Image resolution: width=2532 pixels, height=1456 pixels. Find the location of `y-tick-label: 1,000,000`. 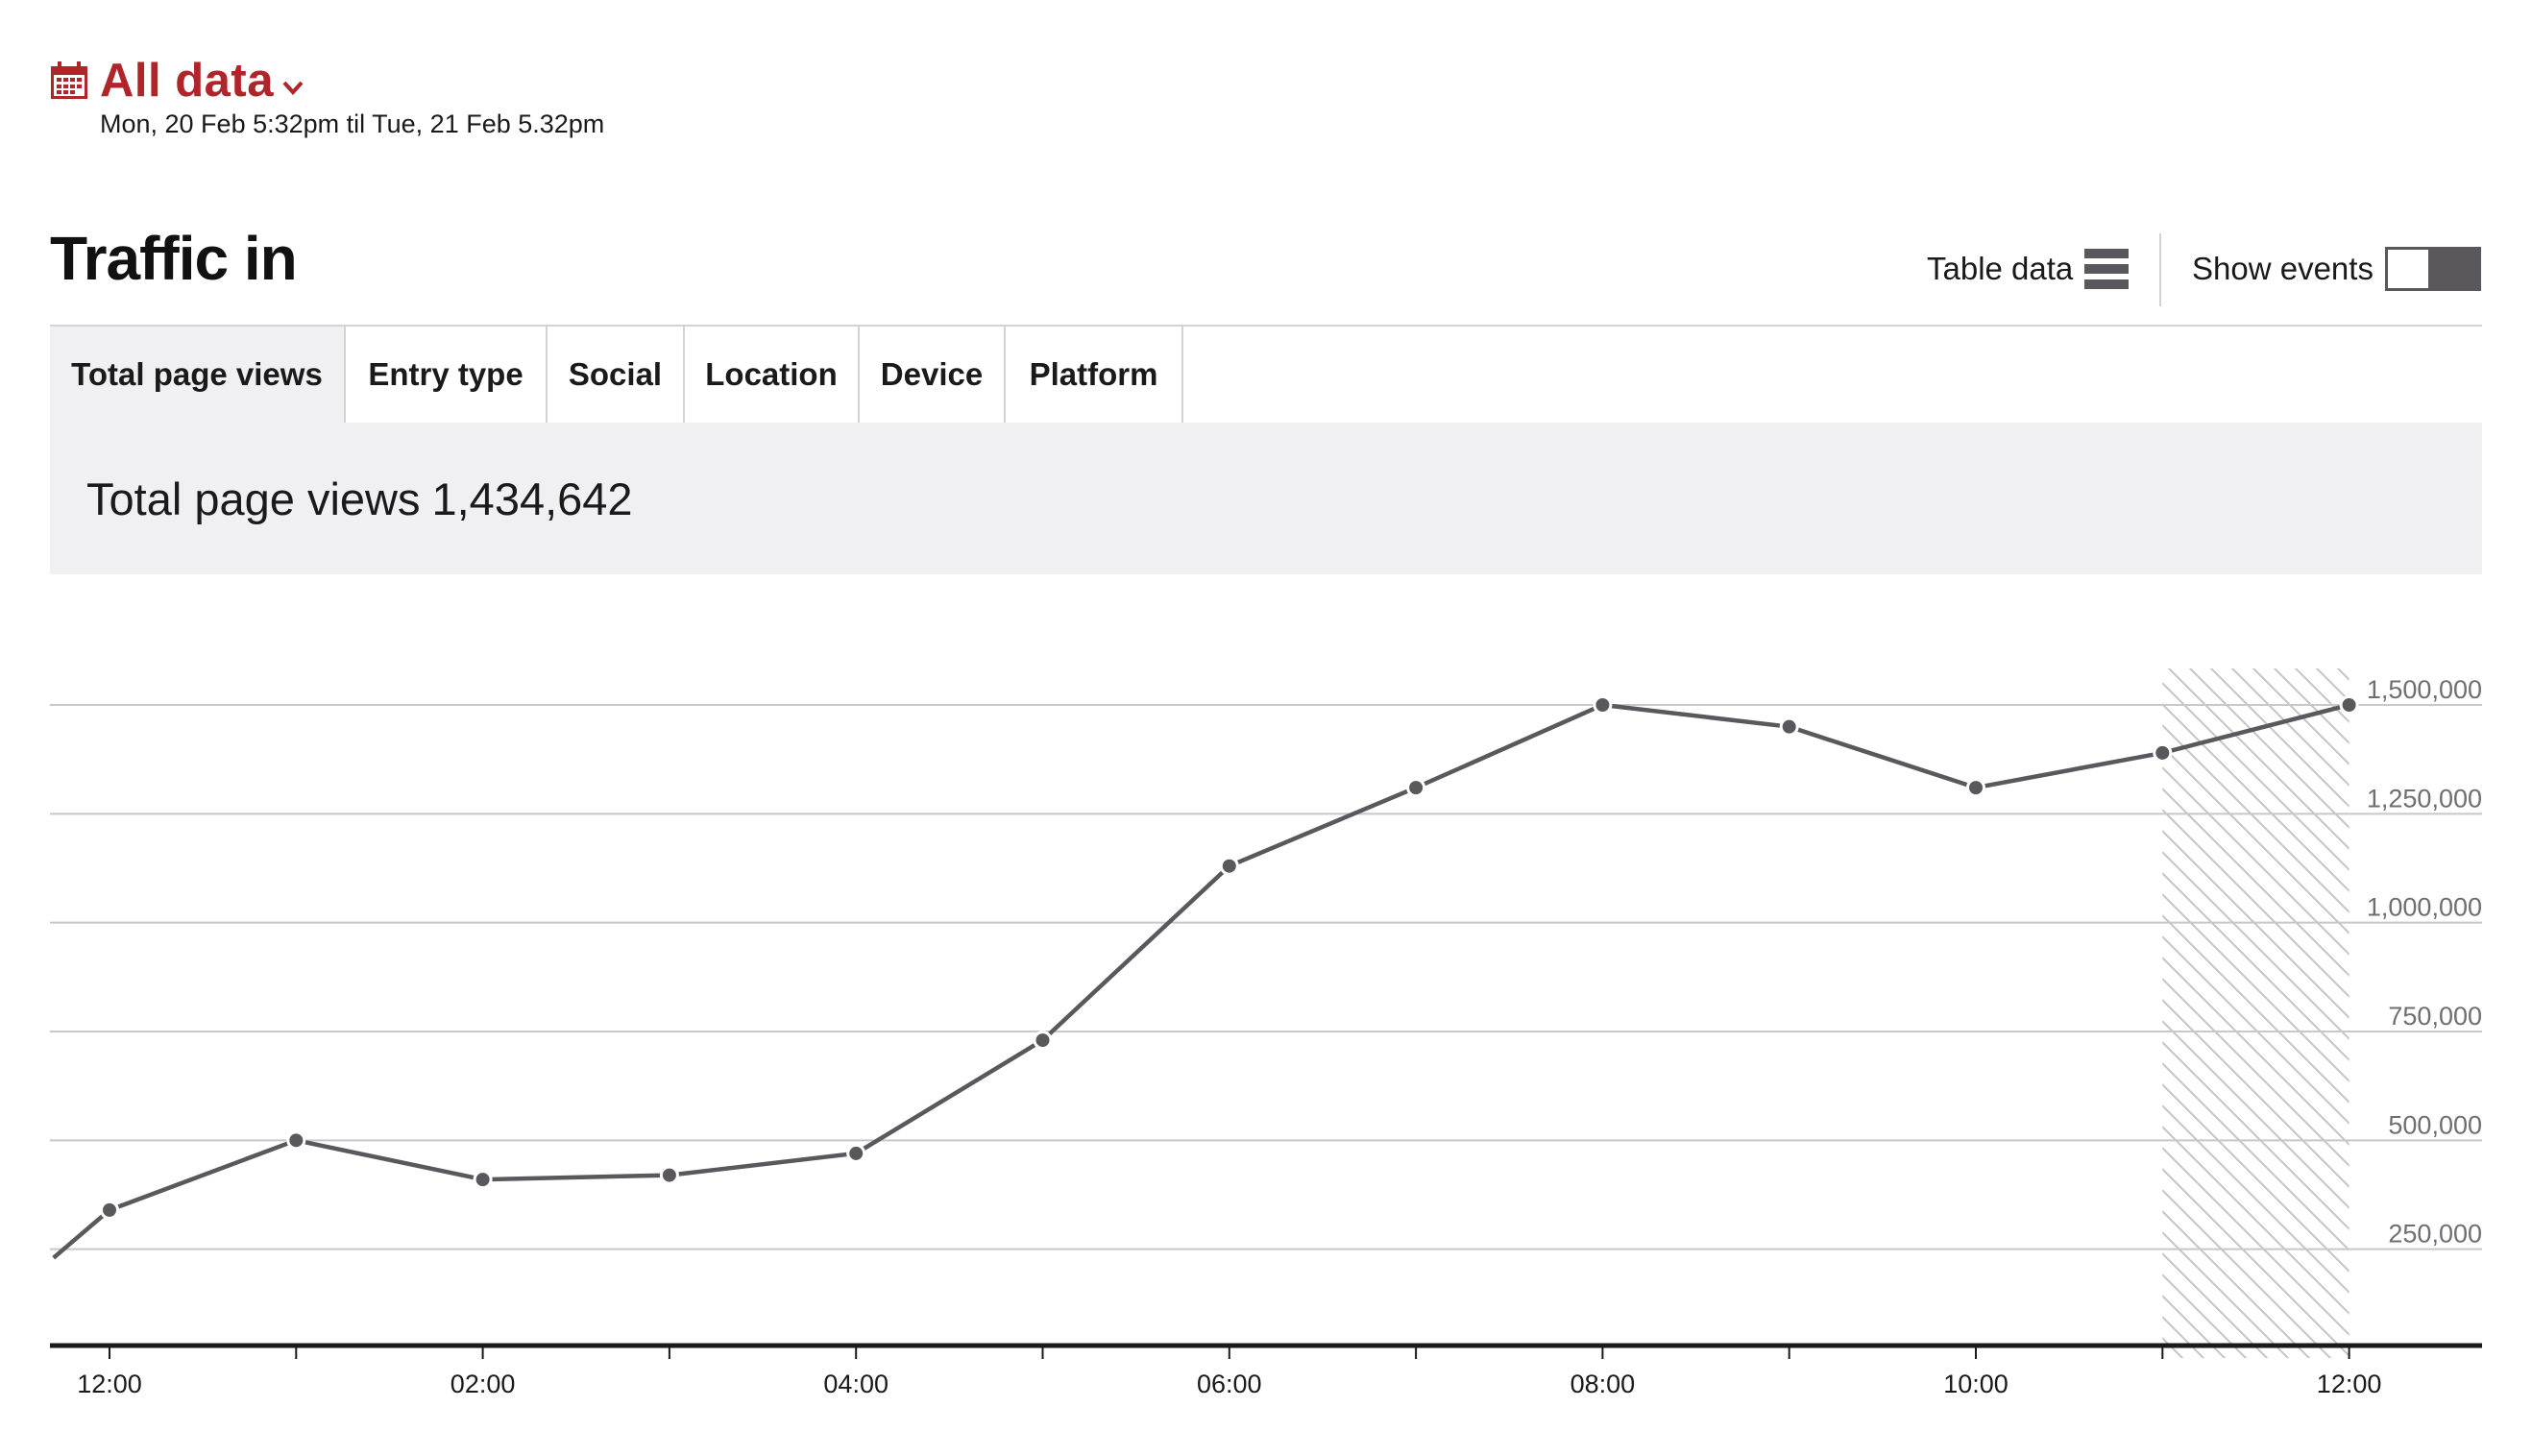

y-tick-label: 1,000,000 is located at coordinates (2425, 907).